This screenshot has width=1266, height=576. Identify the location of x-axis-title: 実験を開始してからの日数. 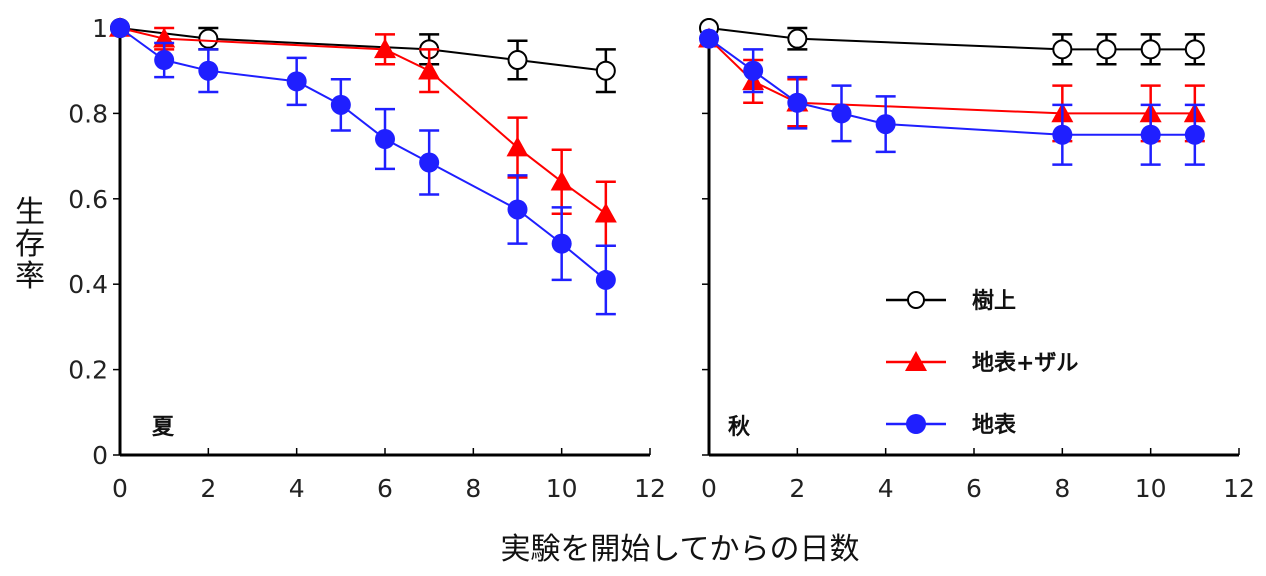
(679, 549).